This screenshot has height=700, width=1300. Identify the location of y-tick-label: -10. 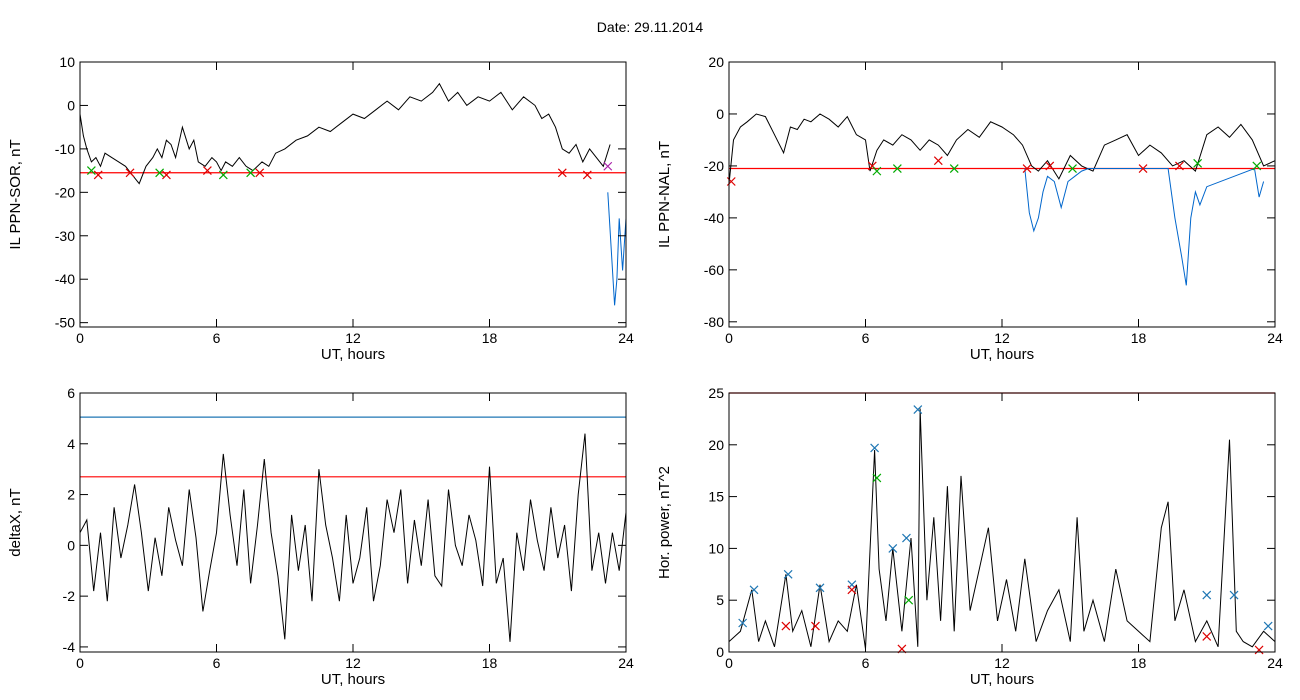
(65, 149).